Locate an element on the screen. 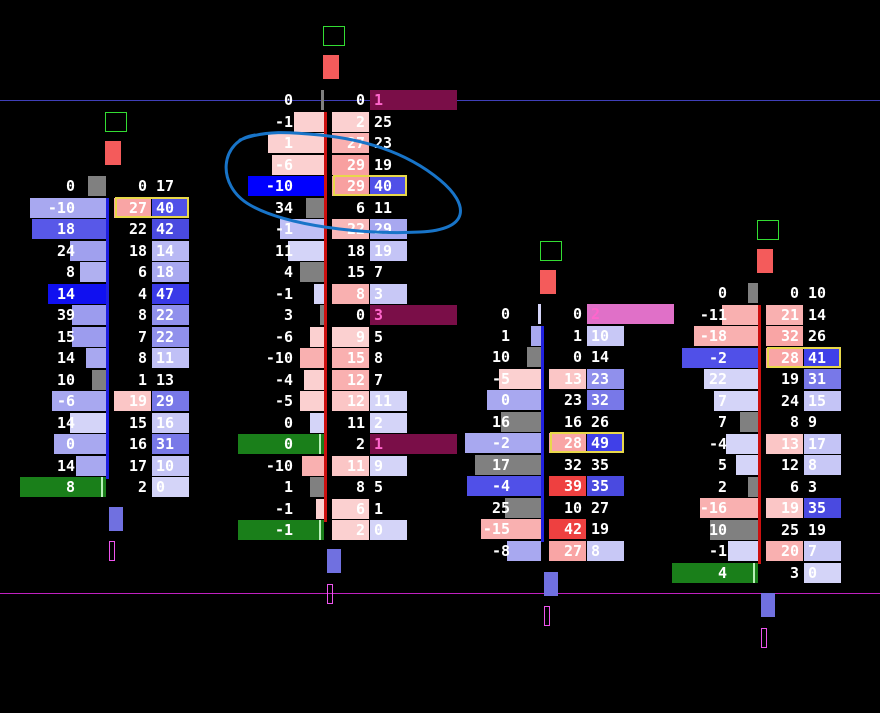 The image size is (880, 713). bid-volume: 15 is located at coordinates (137, 422).